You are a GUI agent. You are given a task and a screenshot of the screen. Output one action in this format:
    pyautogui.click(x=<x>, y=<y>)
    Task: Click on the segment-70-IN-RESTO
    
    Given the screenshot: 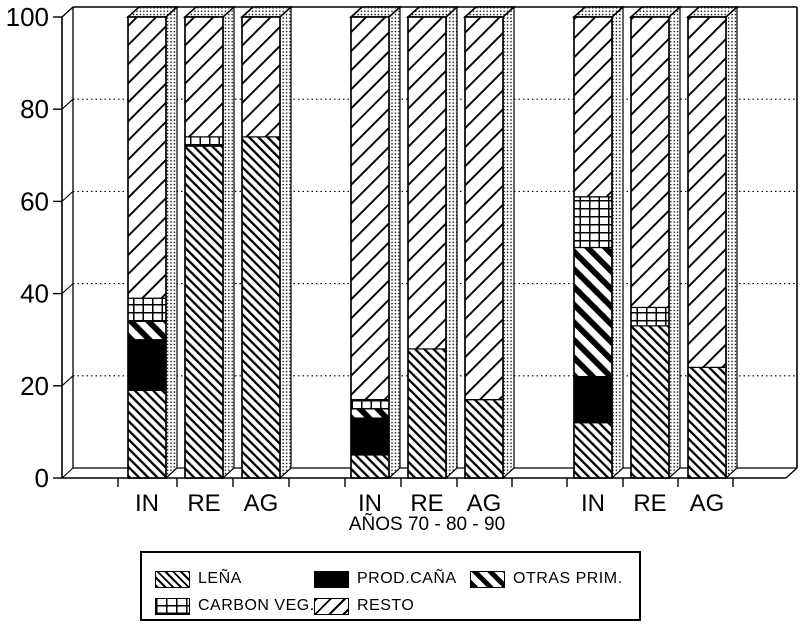 What is the action you would take?
    pyautogui.click(x=147, y=157)
    